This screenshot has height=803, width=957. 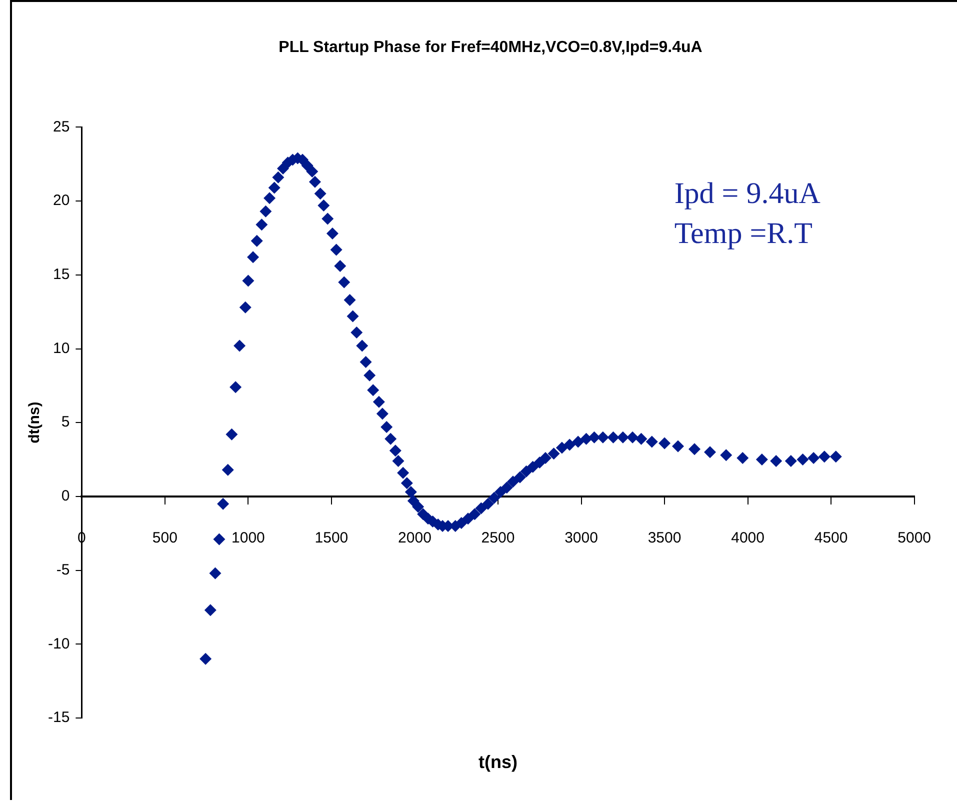 I want to click on y-tick-label: -10, so click(x=59, y=643).